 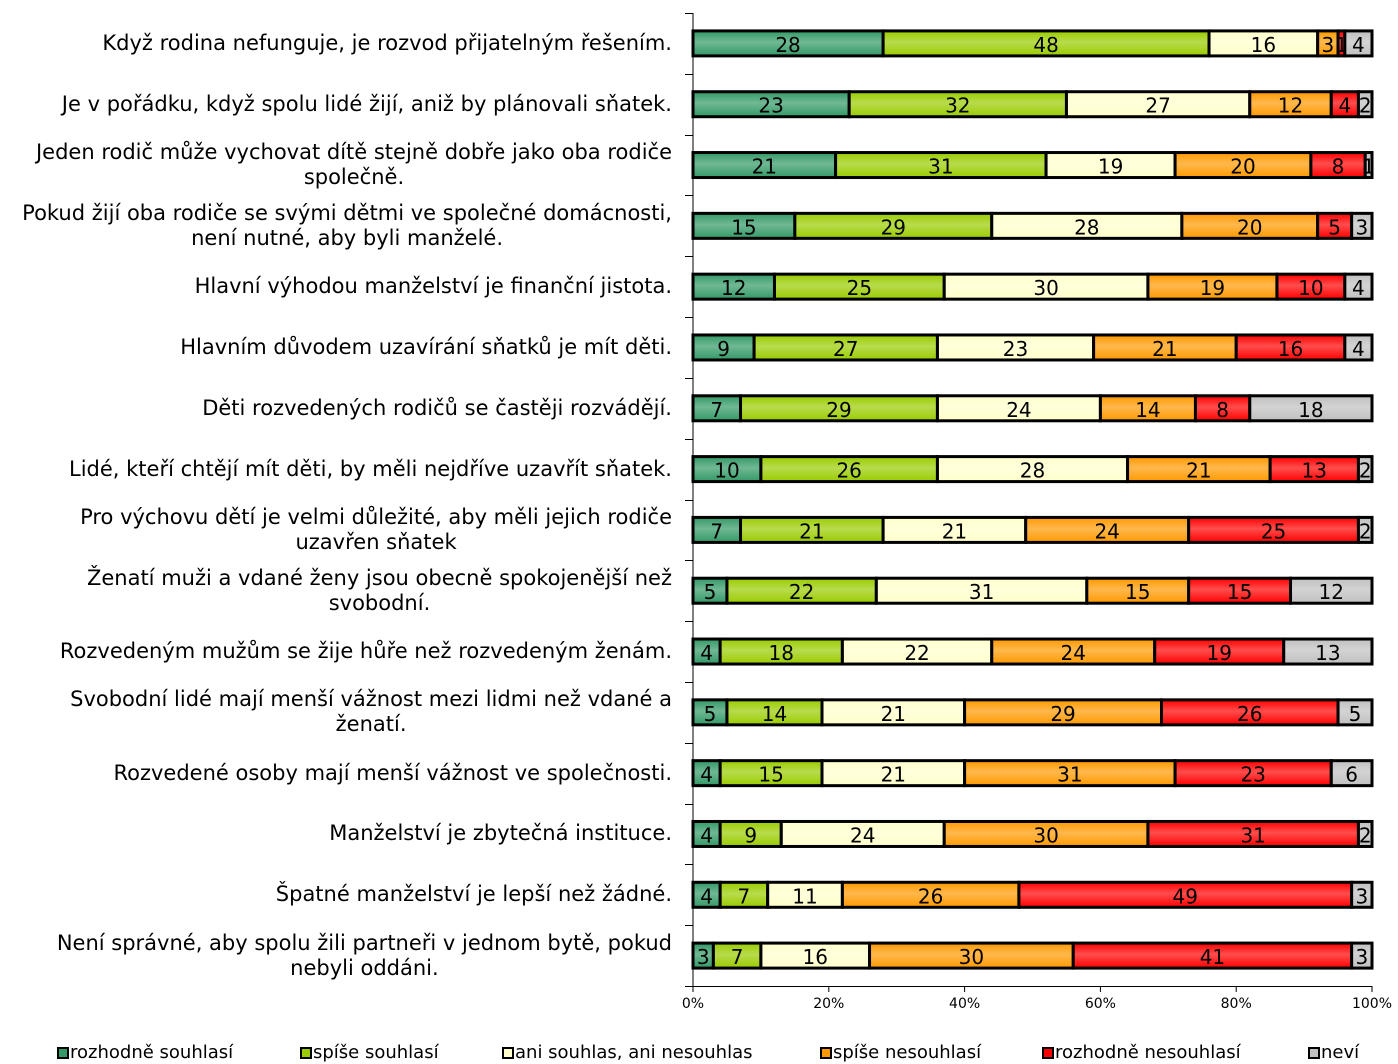 I want to click on data-label: 28, so click(x=1086, y=227).